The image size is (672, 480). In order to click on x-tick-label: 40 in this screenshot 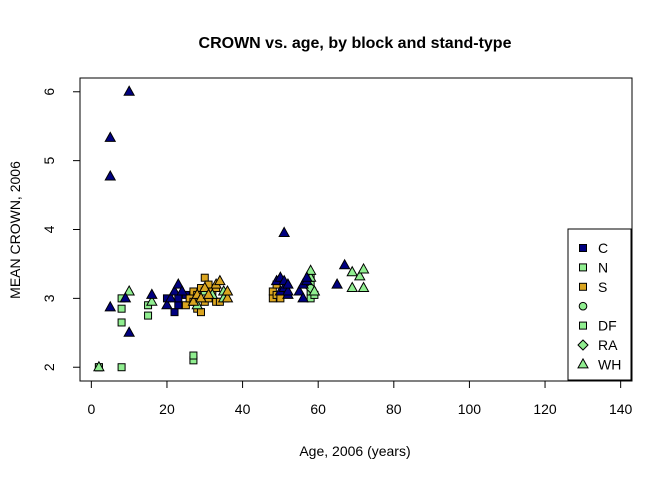, I will do `click(243, 409)`.